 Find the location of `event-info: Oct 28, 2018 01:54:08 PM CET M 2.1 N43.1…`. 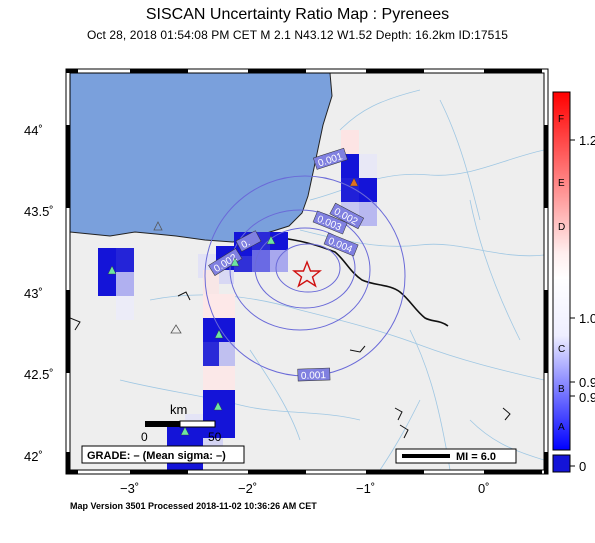

event-info: Oct 28, 2018 01:54:08 PM CET M 2.1 N43.1… is located at coordinates (297, 35).